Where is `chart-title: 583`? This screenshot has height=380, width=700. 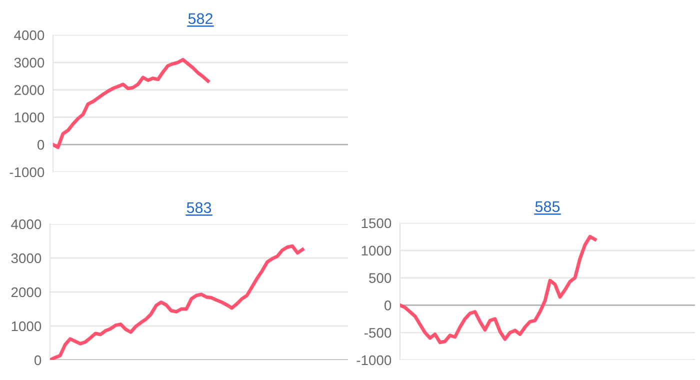 chart-title: 583 is located at coordinates (199, 208).